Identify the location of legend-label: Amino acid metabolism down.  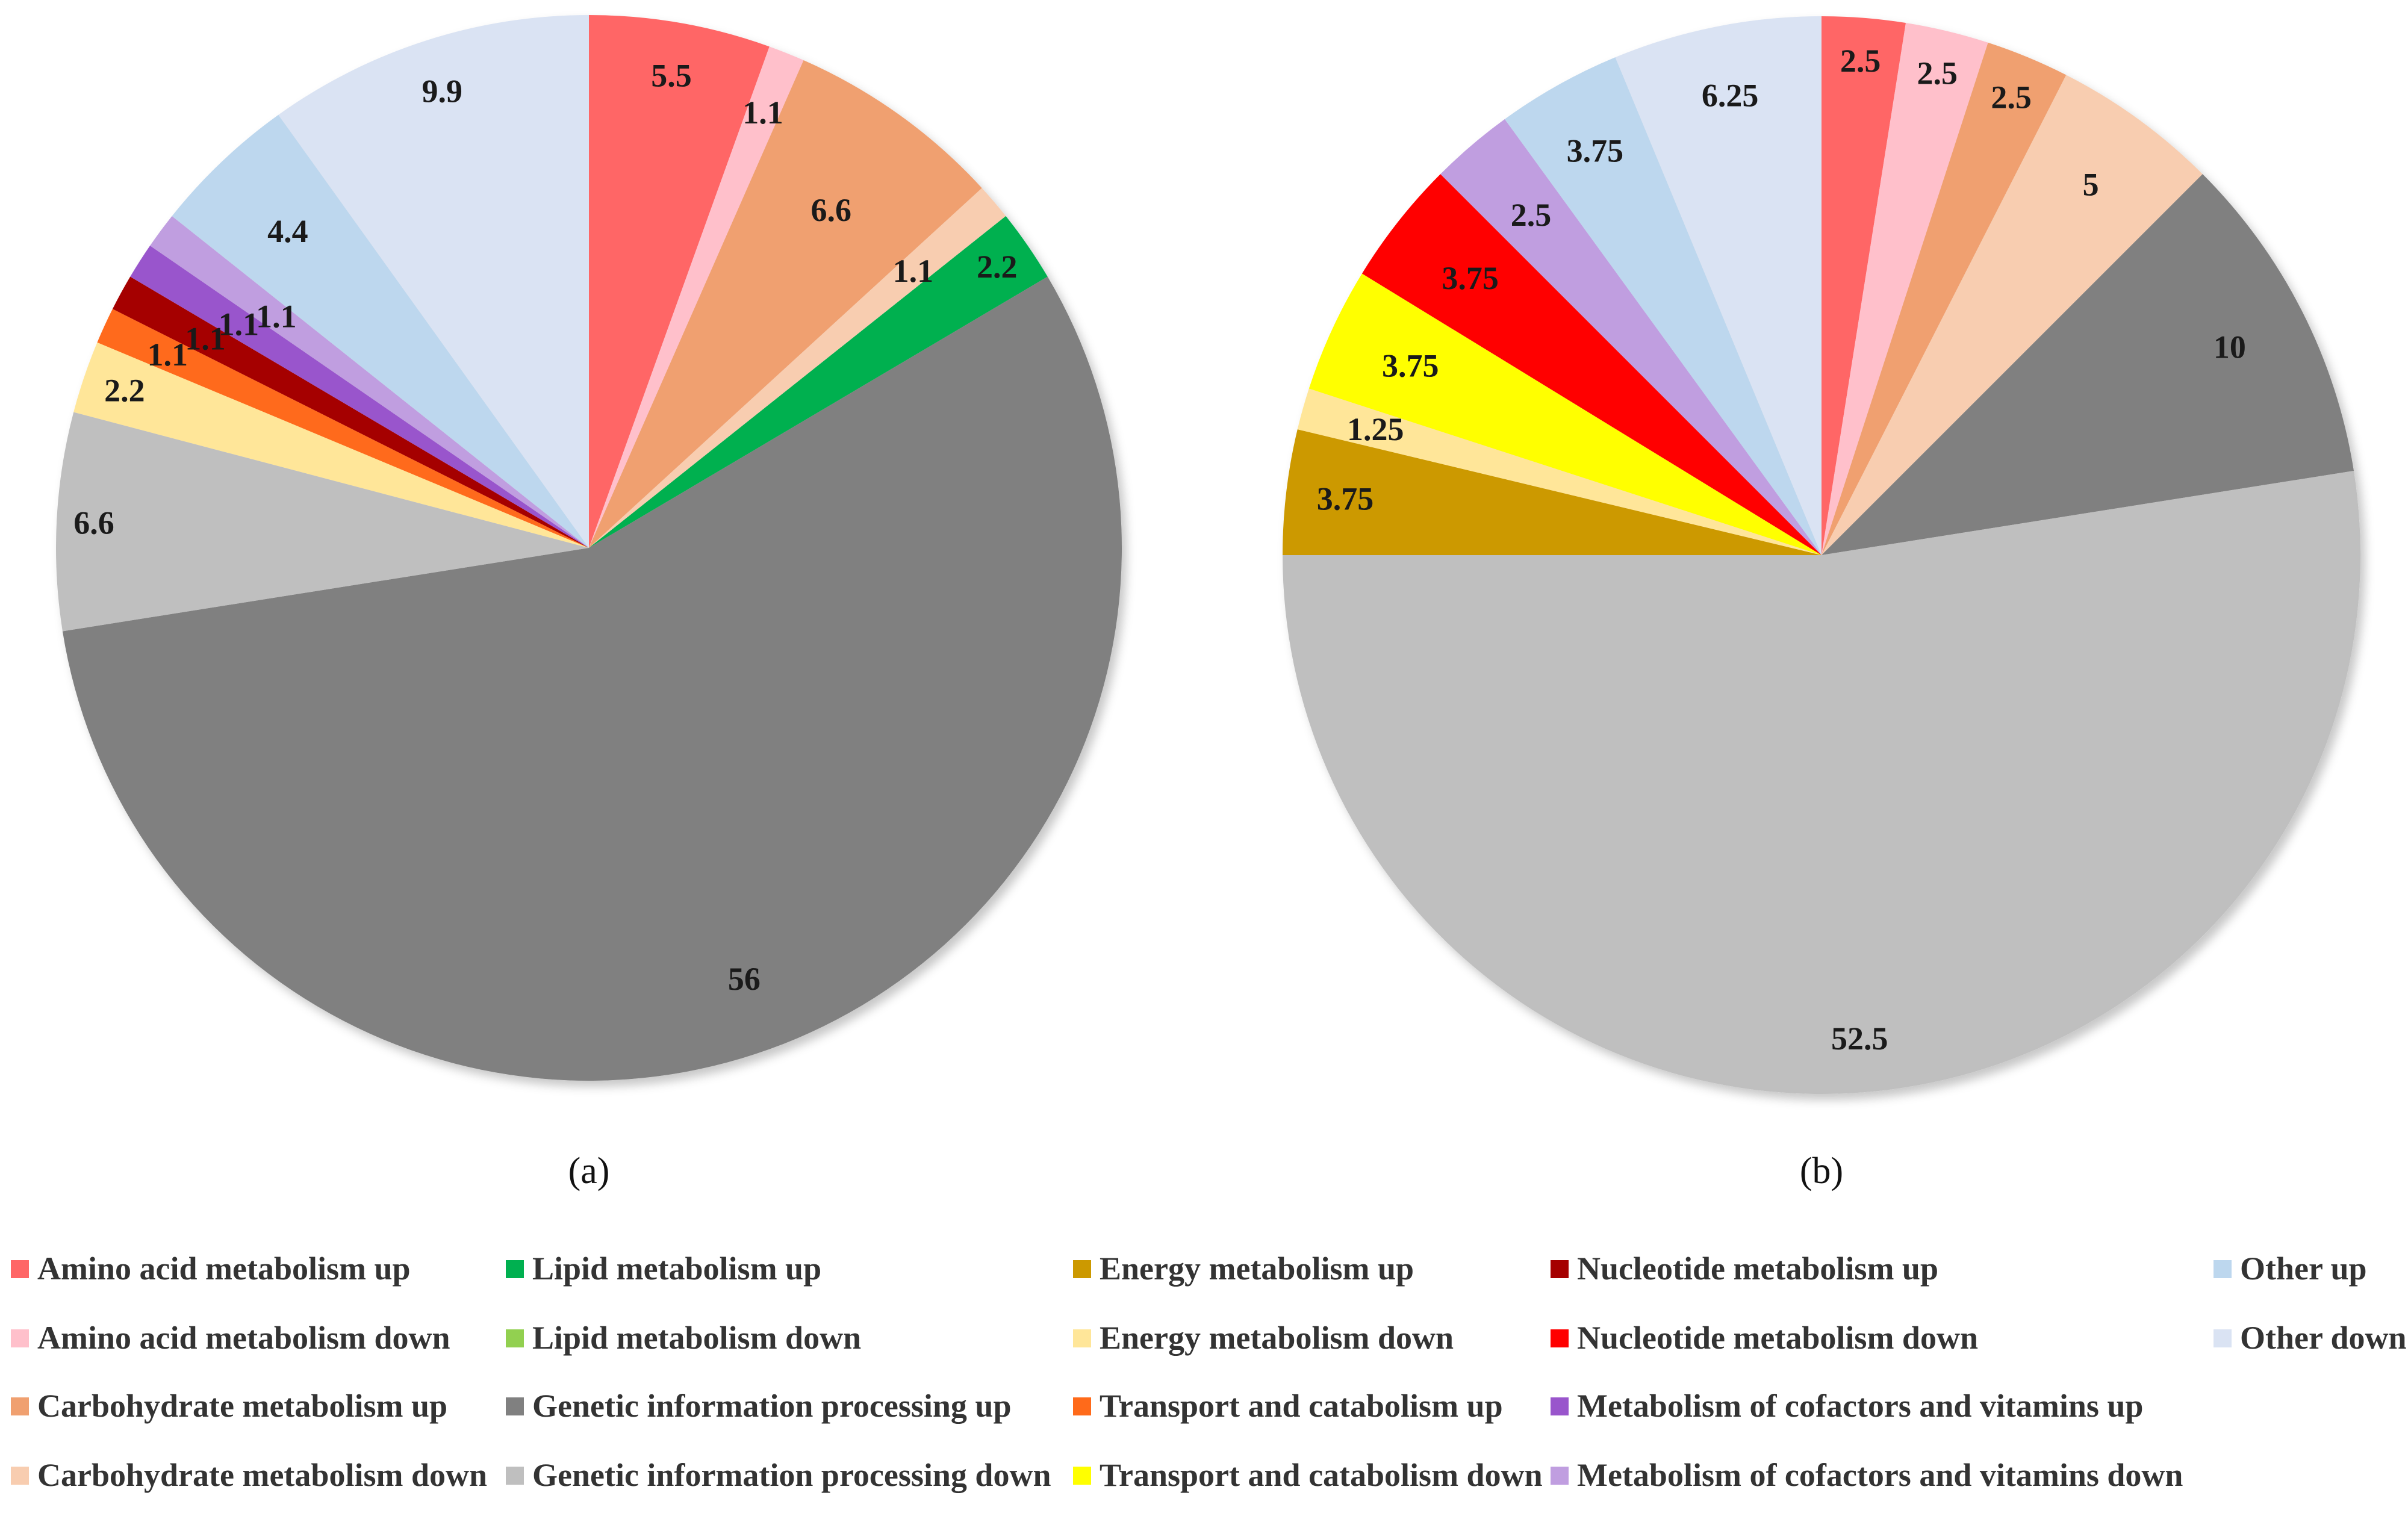
(244, 1338).